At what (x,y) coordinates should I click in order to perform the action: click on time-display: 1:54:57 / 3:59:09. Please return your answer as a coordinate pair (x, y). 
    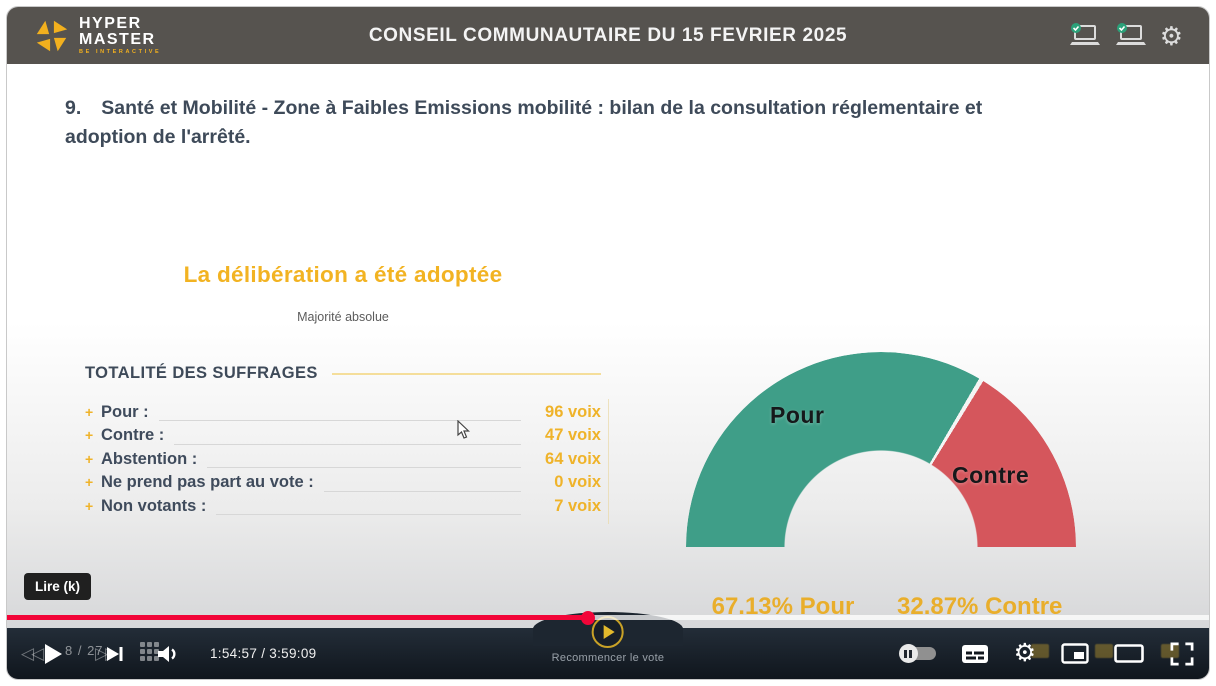
    Looking at the image, I should click on (263, 653).